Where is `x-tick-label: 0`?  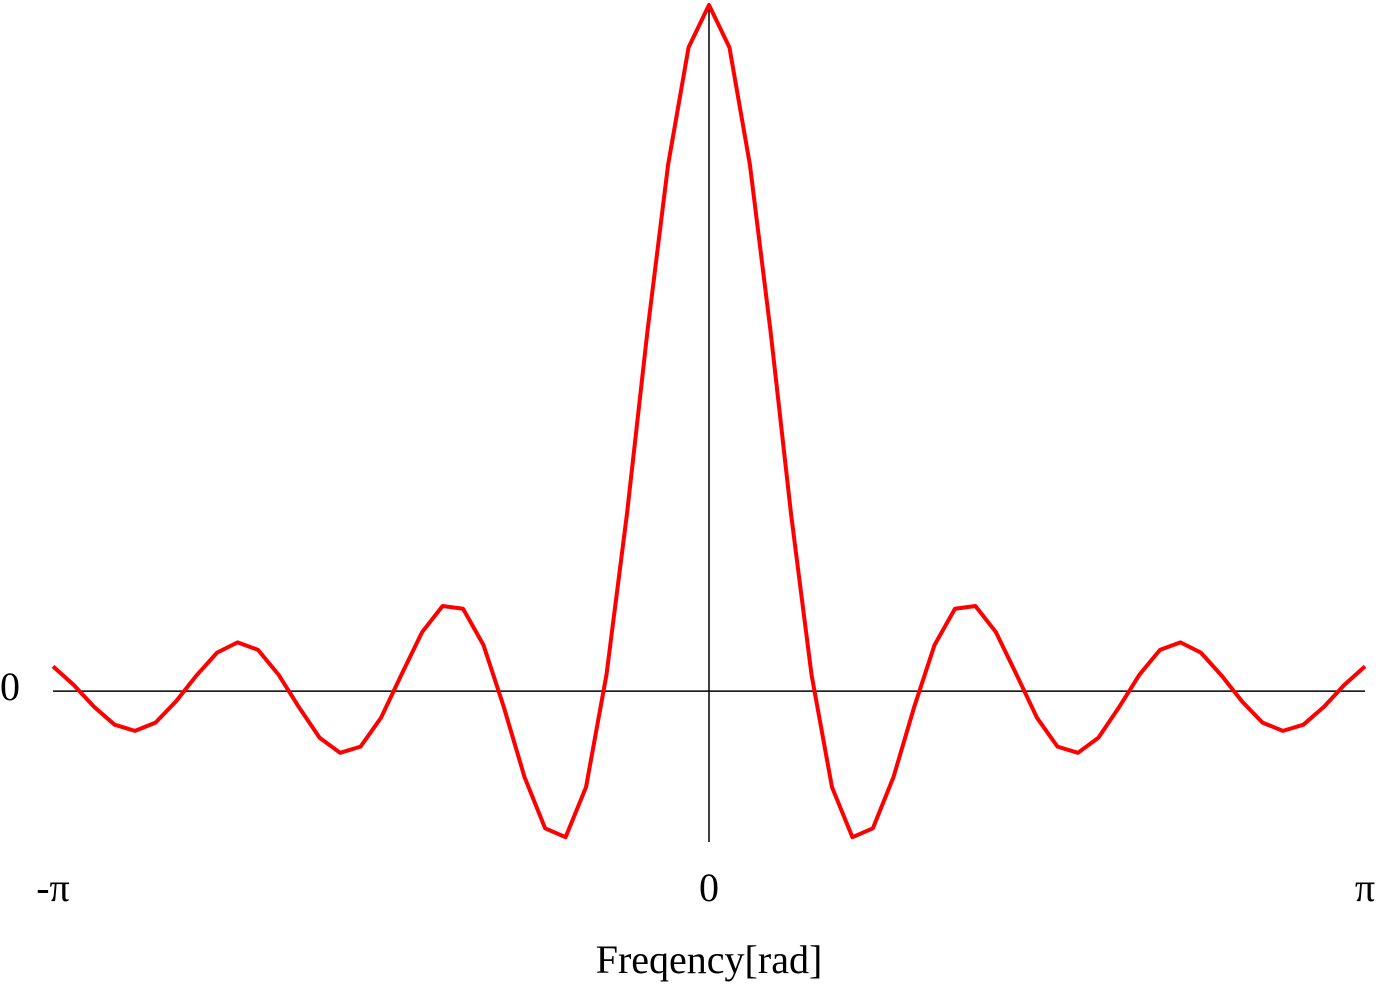
x-tick-label: 0 is located at coordinates (709, 887).